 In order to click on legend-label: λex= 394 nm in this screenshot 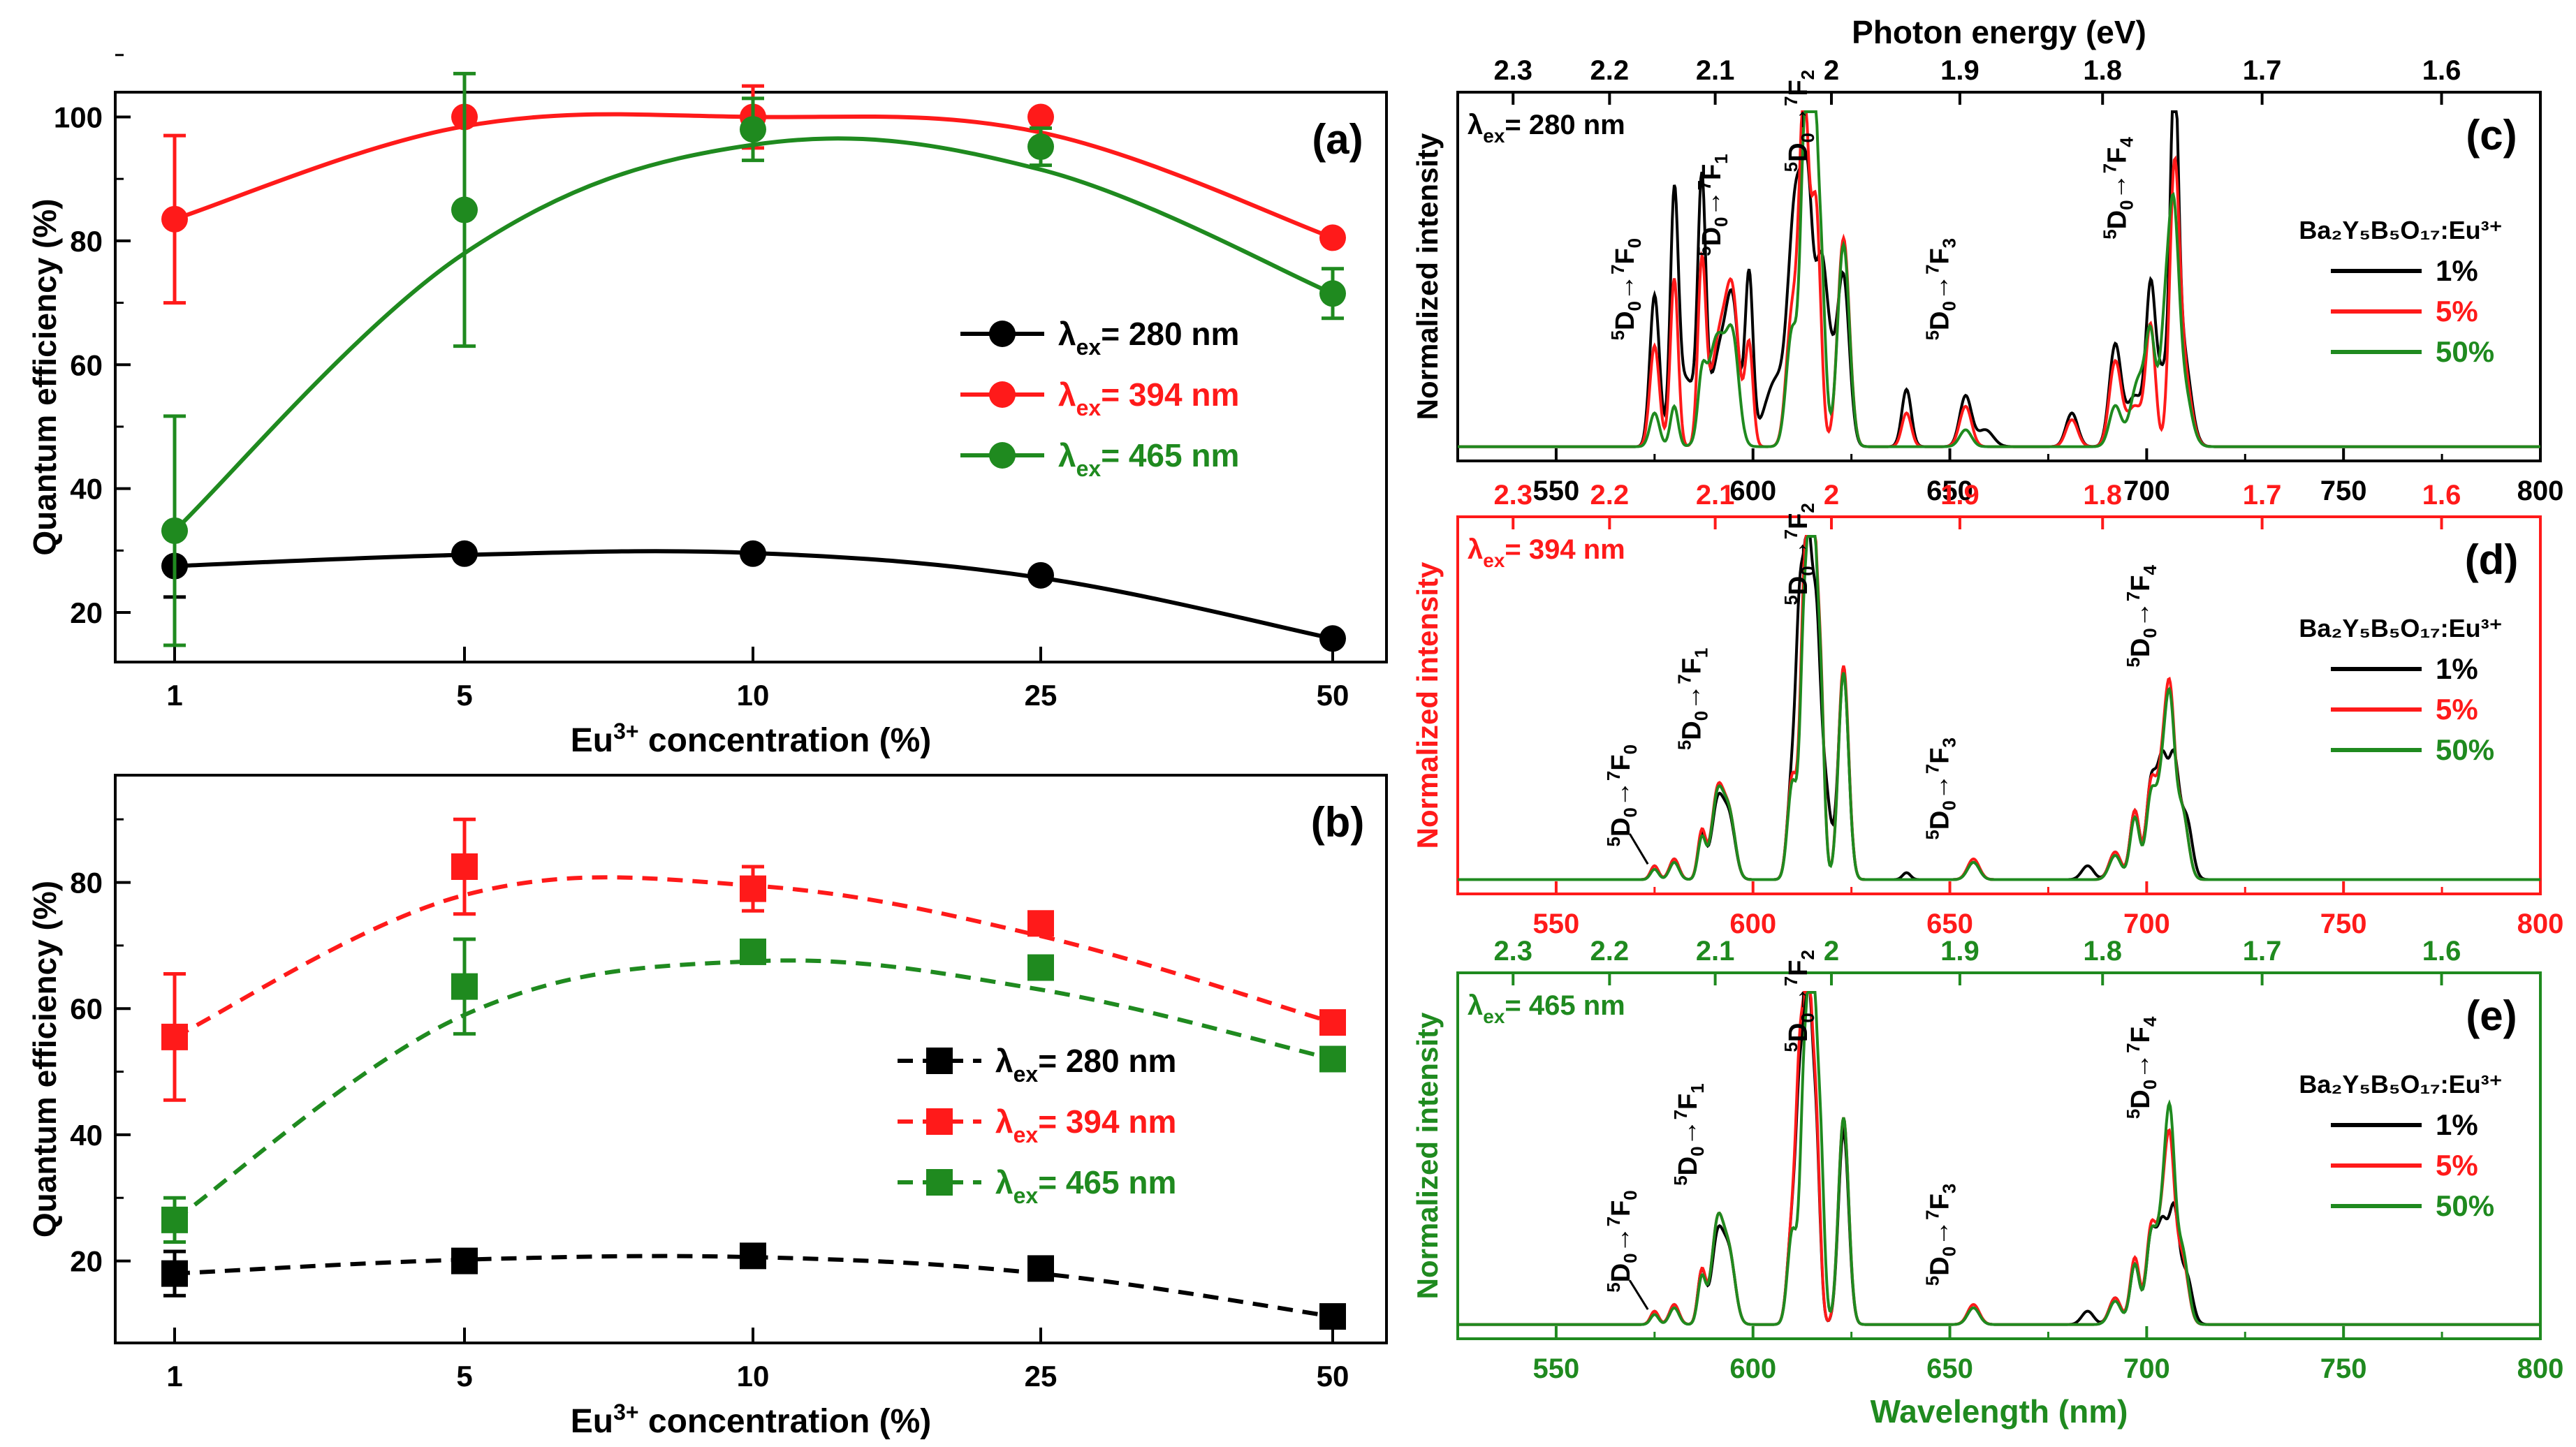, I will do `click(1148, 398)`.